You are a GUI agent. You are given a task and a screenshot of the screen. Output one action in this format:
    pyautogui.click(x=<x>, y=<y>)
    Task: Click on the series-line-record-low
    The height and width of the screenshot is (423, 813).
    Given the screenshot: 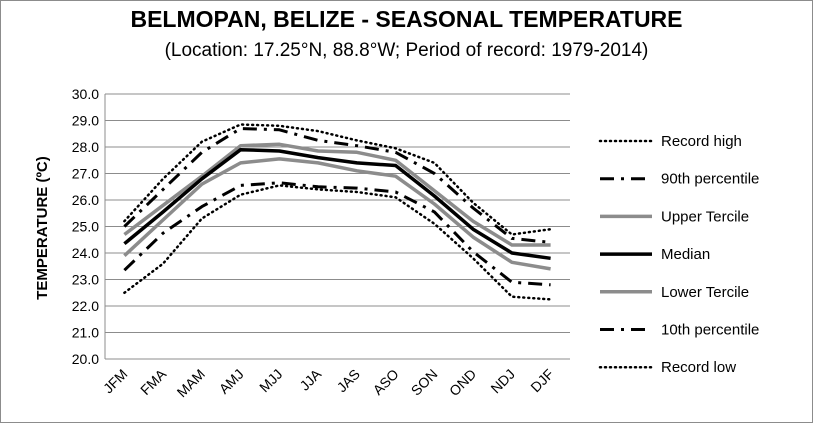 What is the action you would take?
    pyautogui.click(x=337, y=242)
    